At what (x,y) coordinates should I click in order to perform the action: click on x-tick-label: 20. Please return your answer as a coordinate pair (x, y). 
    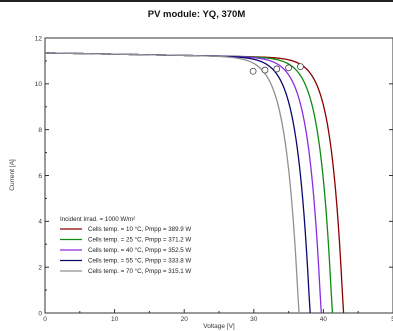
    Looking at the image, I should click on (185, 319).